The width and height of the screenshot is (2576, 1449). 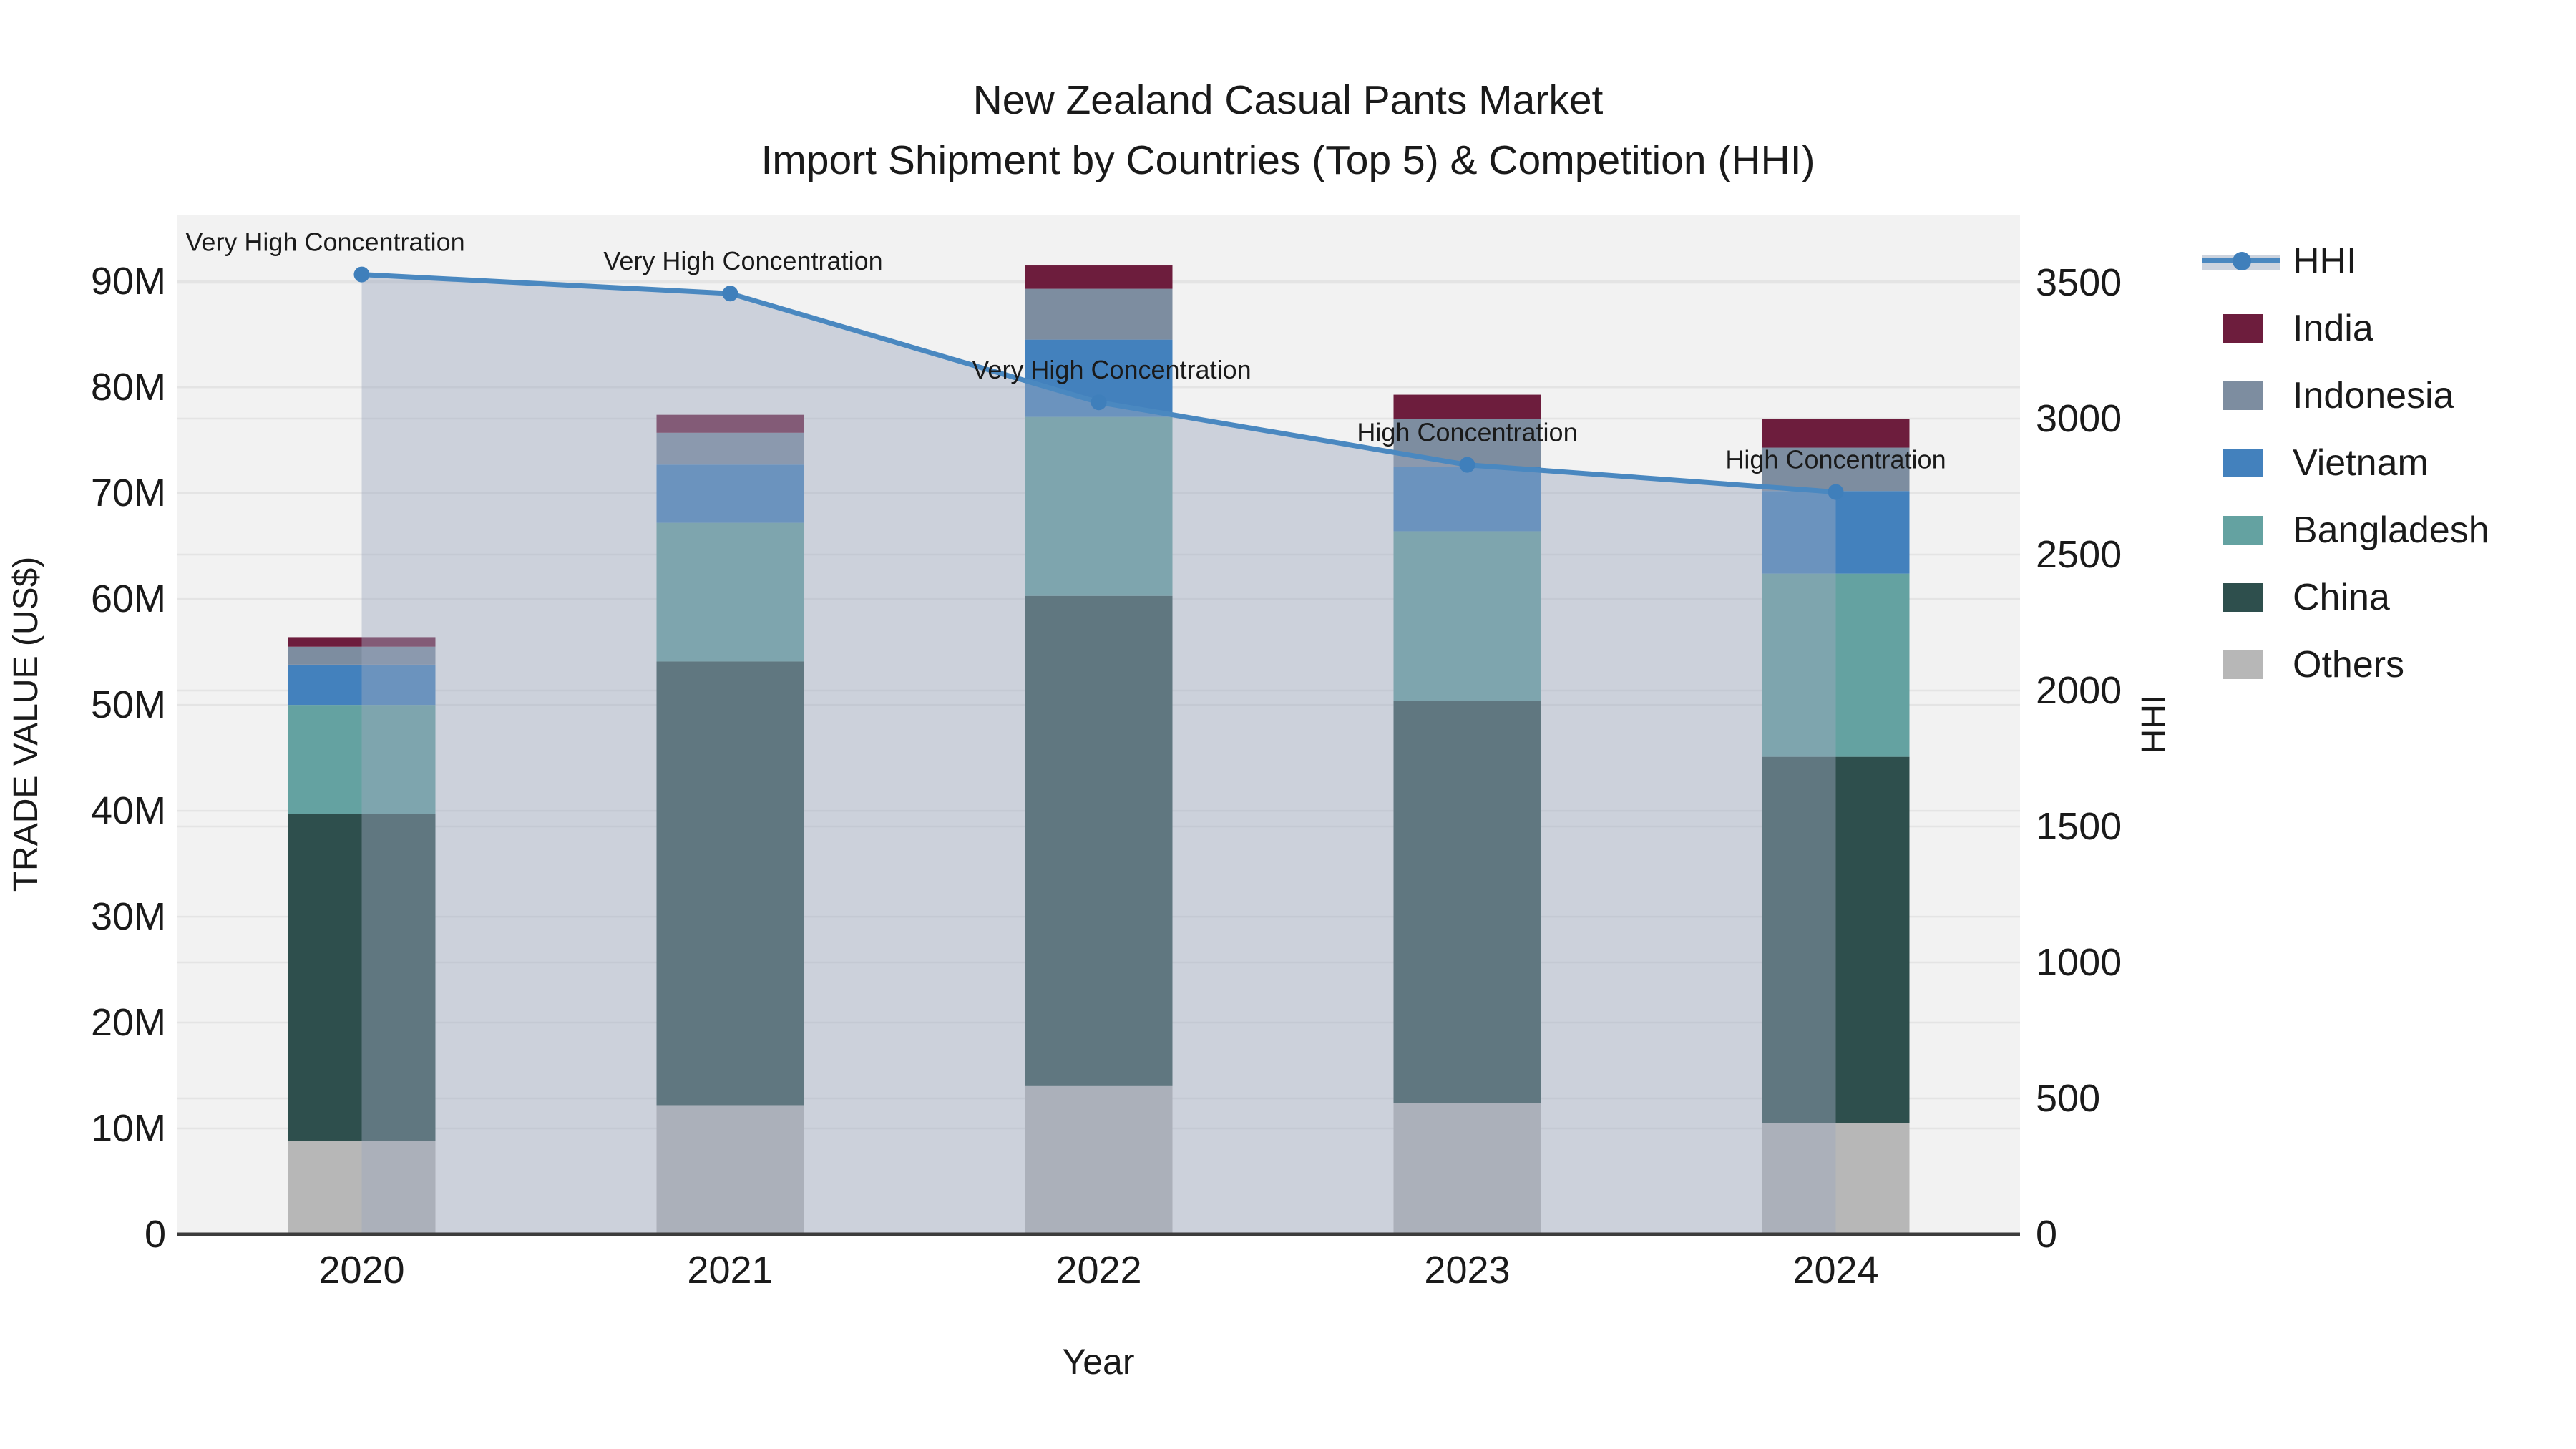 I want to click on bar-segment-bangladesh-2022, so click(x=1099, y=506).